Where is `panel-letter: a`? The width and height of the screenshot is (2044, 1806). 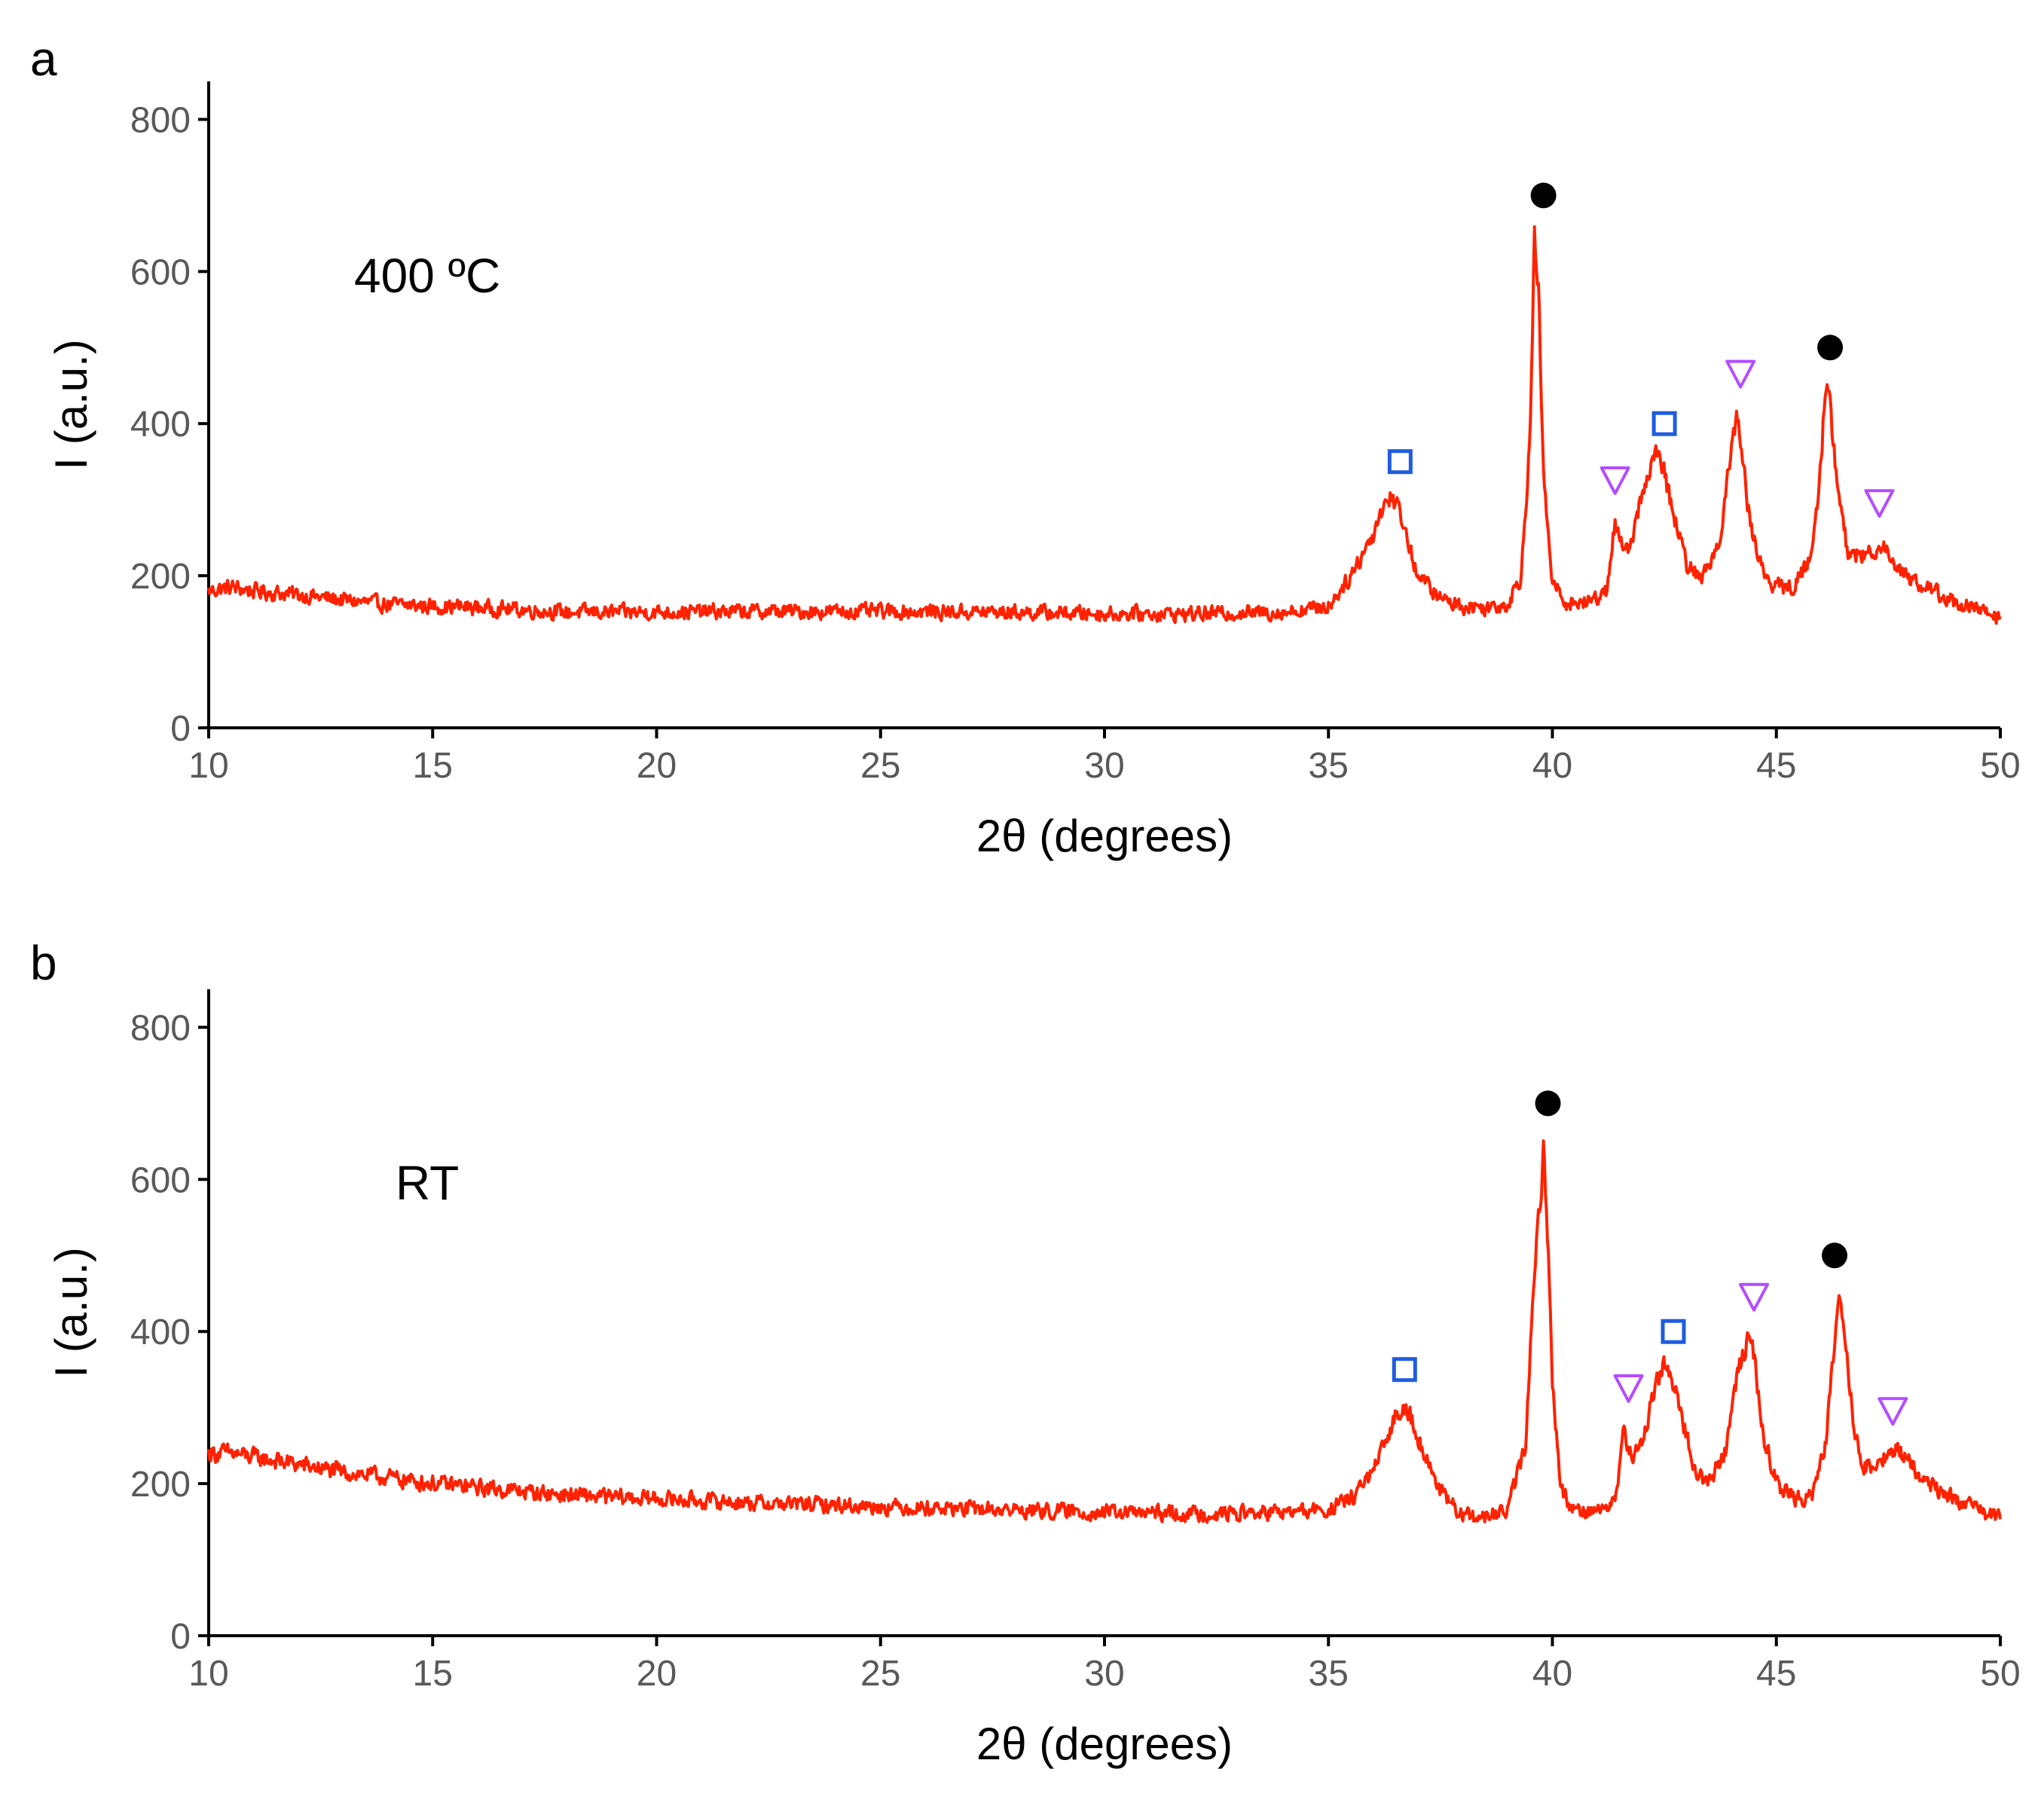
panel-letter: a is located at coordinates (44, 59).